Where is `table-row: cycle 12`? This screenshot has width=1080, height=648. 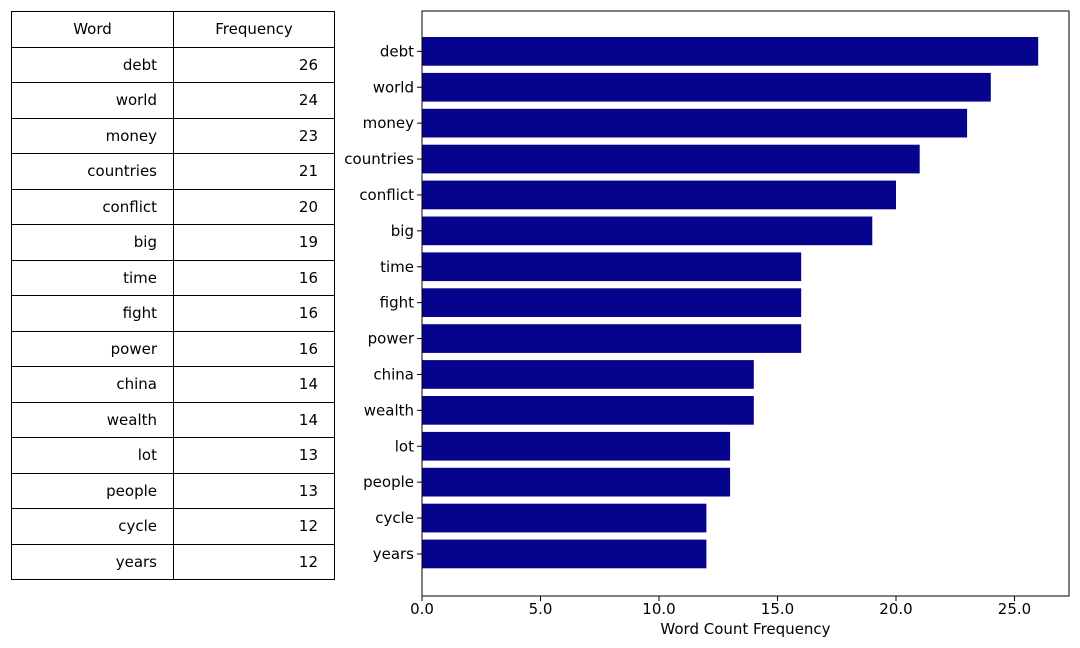 table-row: cycle 12 is located at coordinates (173, 526).